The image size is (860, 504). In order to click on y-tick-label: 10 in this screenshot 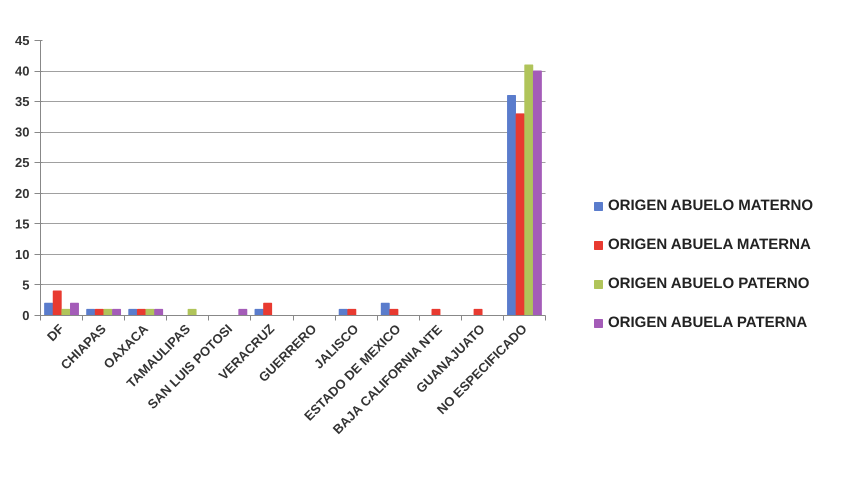, I will do `click(22, 254)`.